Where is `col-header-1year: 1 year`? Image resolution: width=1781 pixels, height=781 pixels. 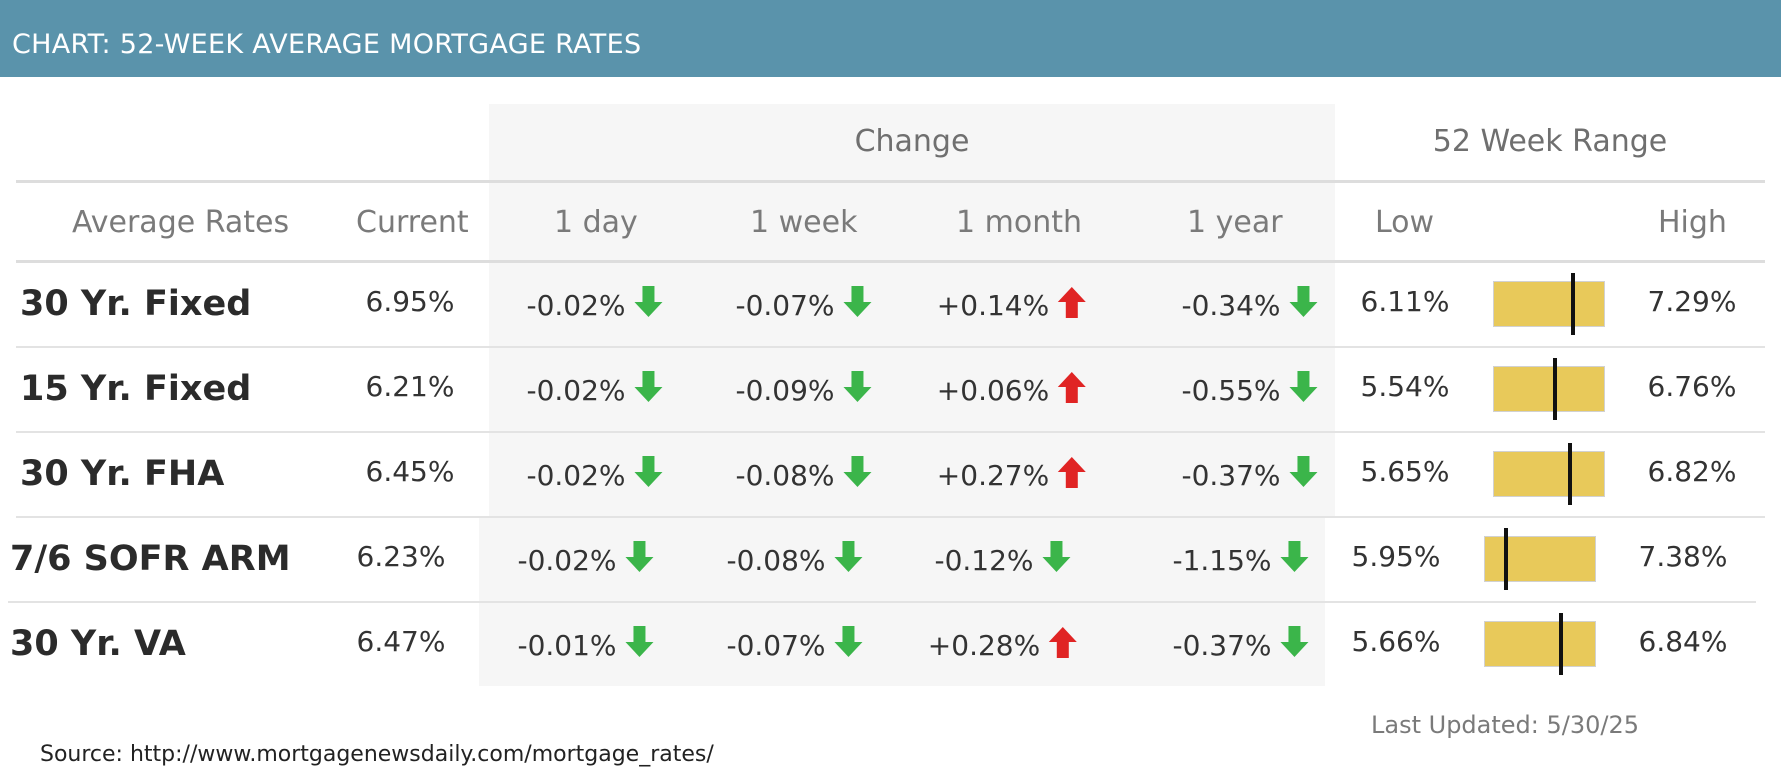 col-header-1year: 1 year is located at coordinates (1235, 222).